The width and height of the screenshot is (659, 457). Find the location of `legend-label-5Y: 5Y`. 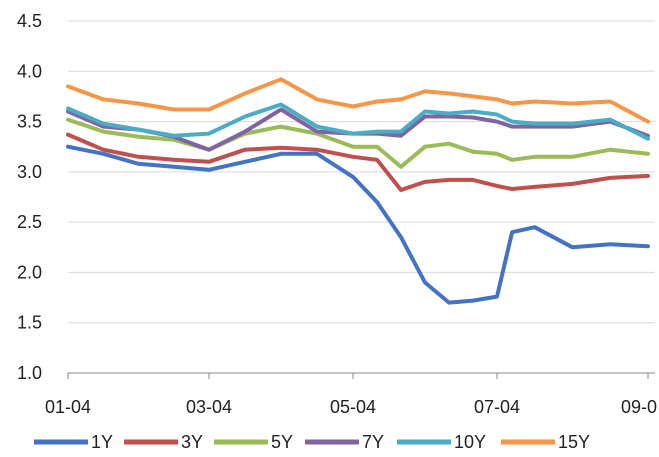

legend-label-5Y: 5Y is located at coordinates (282, 442).